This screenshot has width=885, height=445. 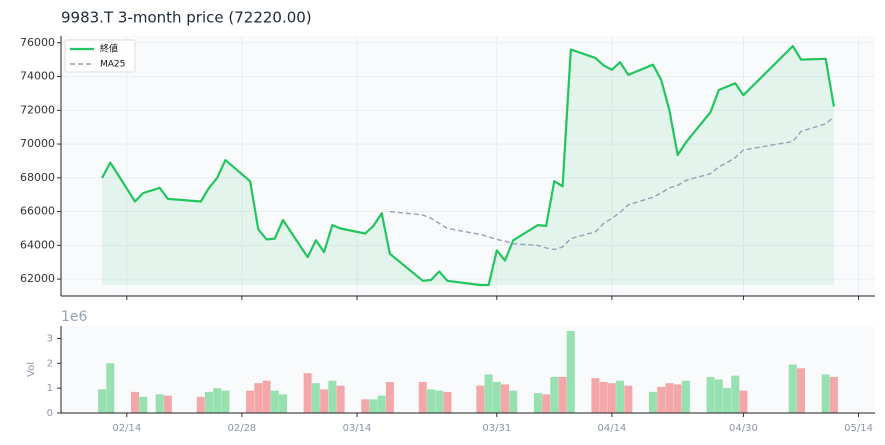 What do you see at coordinates (241, 428) in the screenshot?
I see `x-tick-label: 02/28` at bounding box center [241, 428].